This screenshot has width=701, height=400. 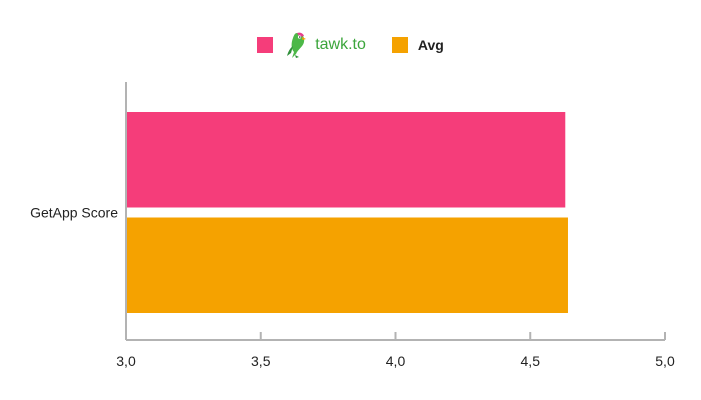 I want to click on legend-label-avg: Avg, so click(x=430, y=45).